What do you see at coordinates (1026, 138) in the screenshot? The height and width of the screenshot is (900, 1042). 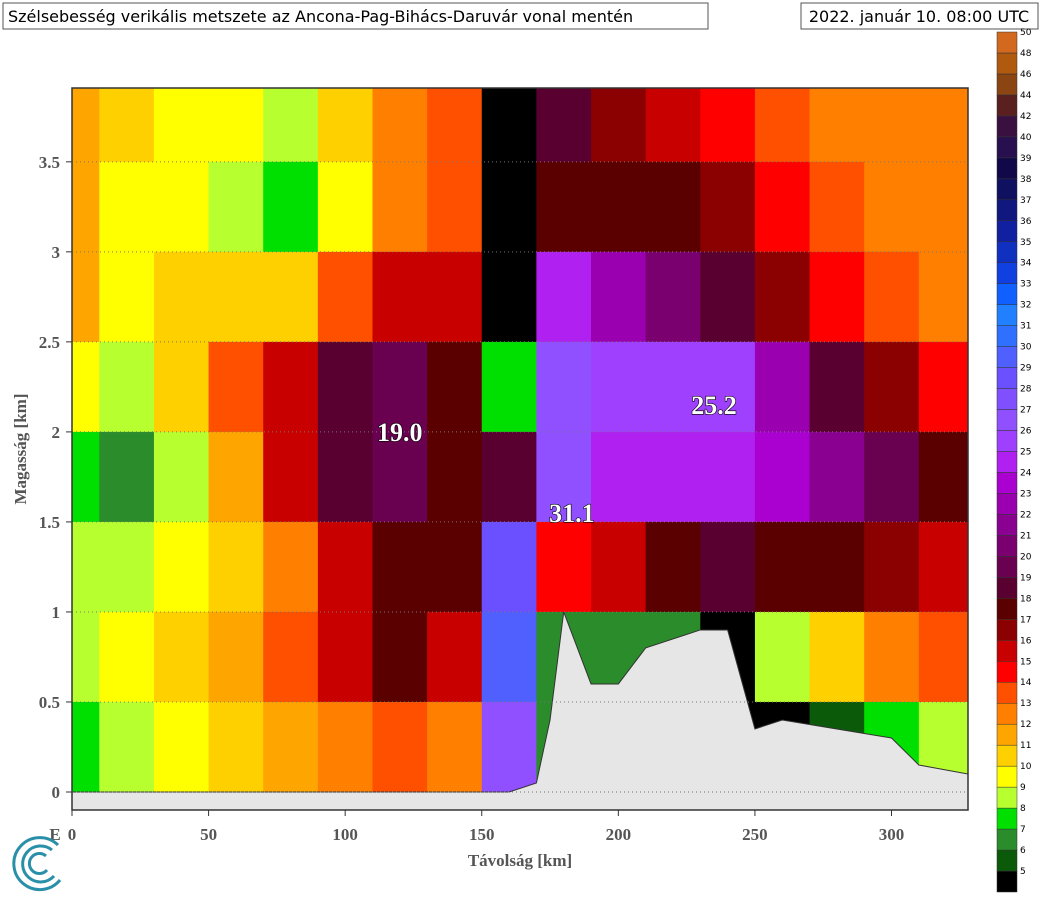 I see `colorbar-label: 40` at bounding box center [1026, 138].